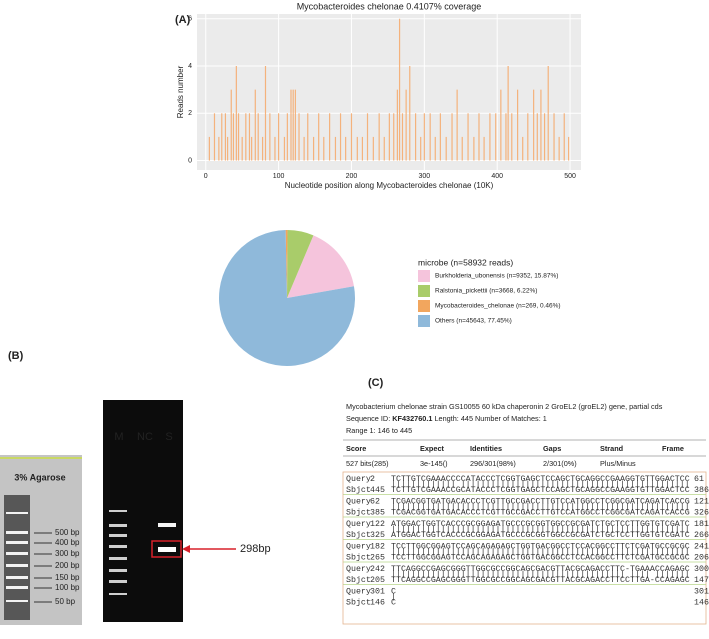  Describe the element at coordinates (190, 19) in the screenshot. I see `y-tick-label: 6` at that location.